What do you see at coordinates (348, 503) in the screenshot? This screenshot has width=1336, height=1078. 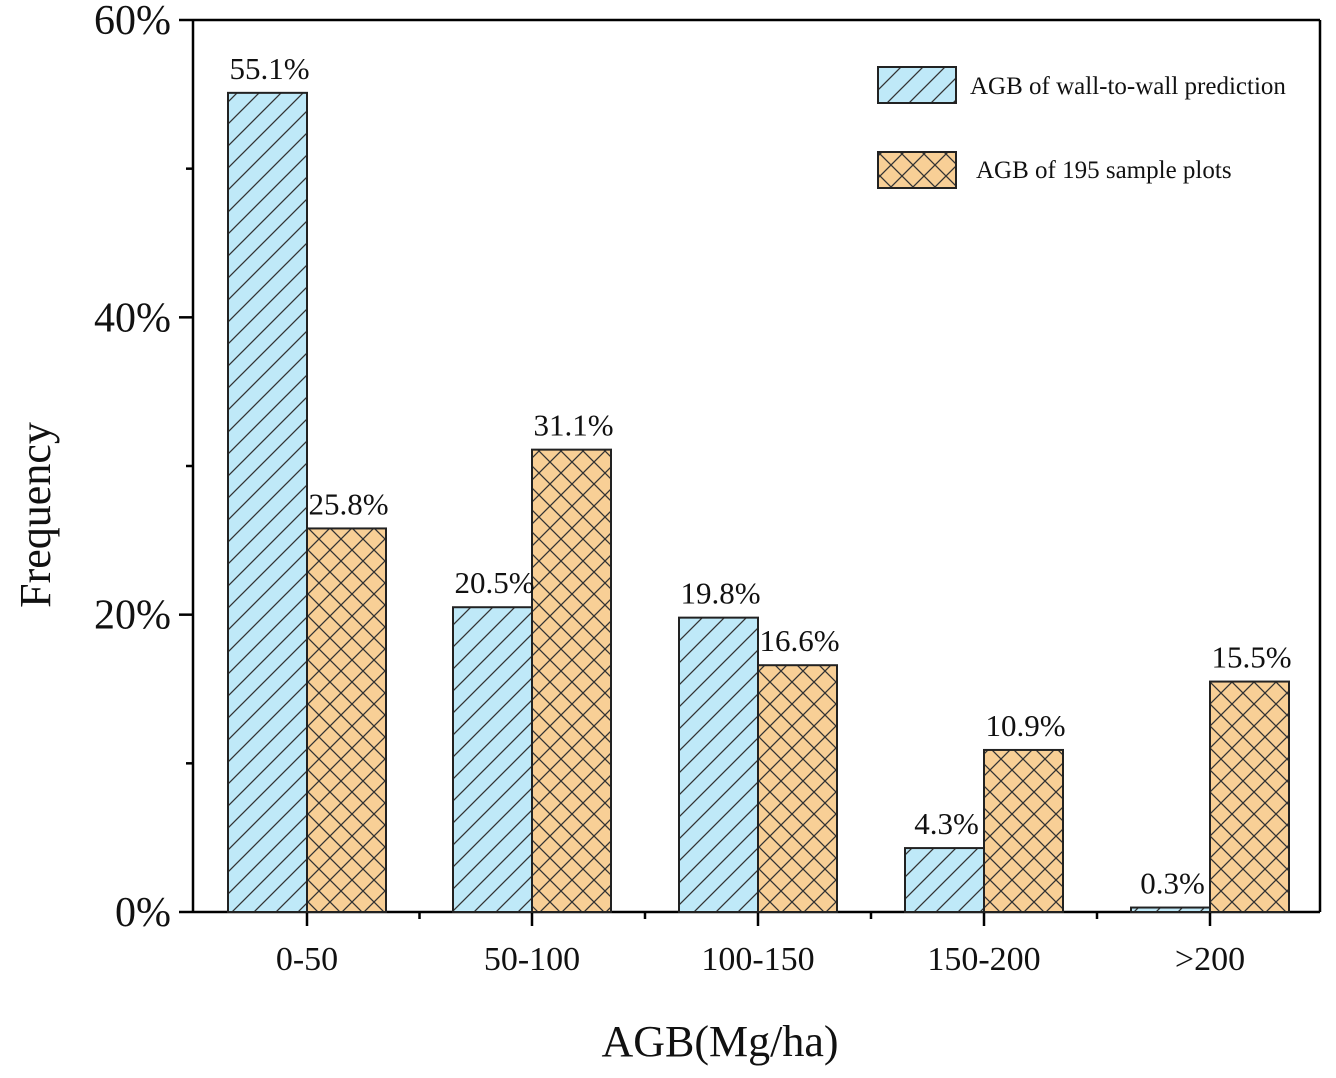 I see `data-label-sample-plots-0: 25.8%` at bounding box center [348, 503].